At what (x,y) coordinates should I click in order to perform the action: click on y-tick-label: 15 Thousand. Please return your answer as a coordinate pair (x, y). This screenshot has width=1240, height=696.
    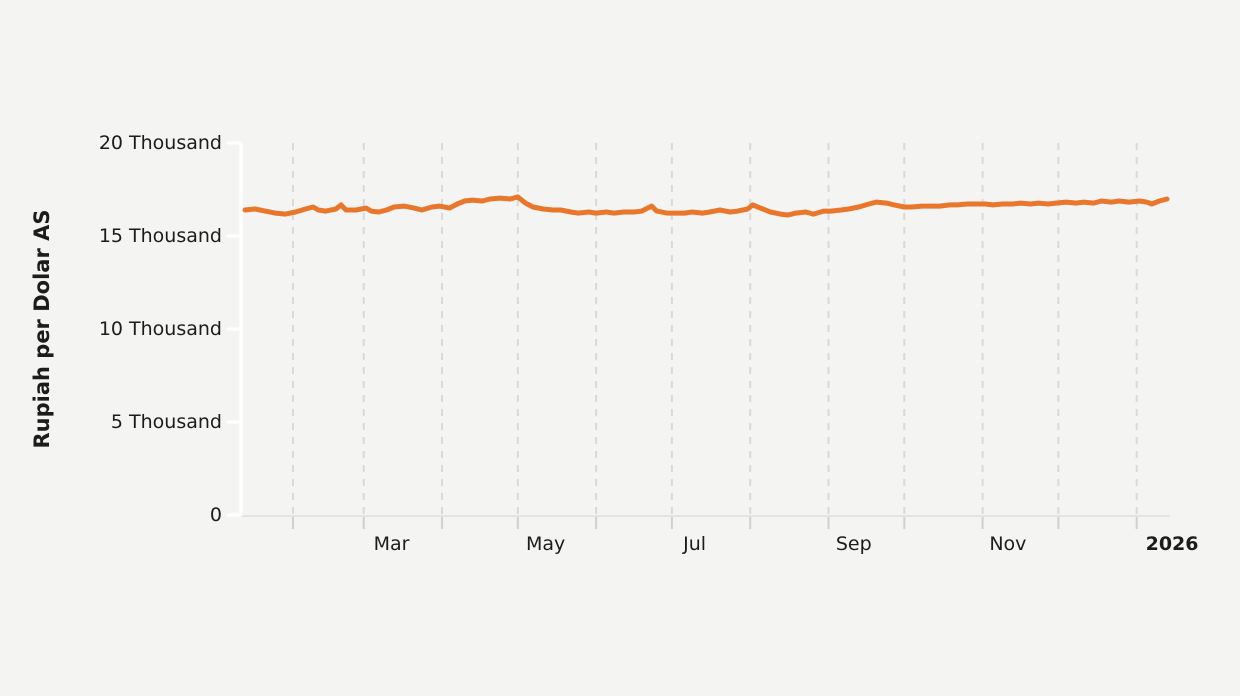
    Looking at the image, I should click on (160, 236).